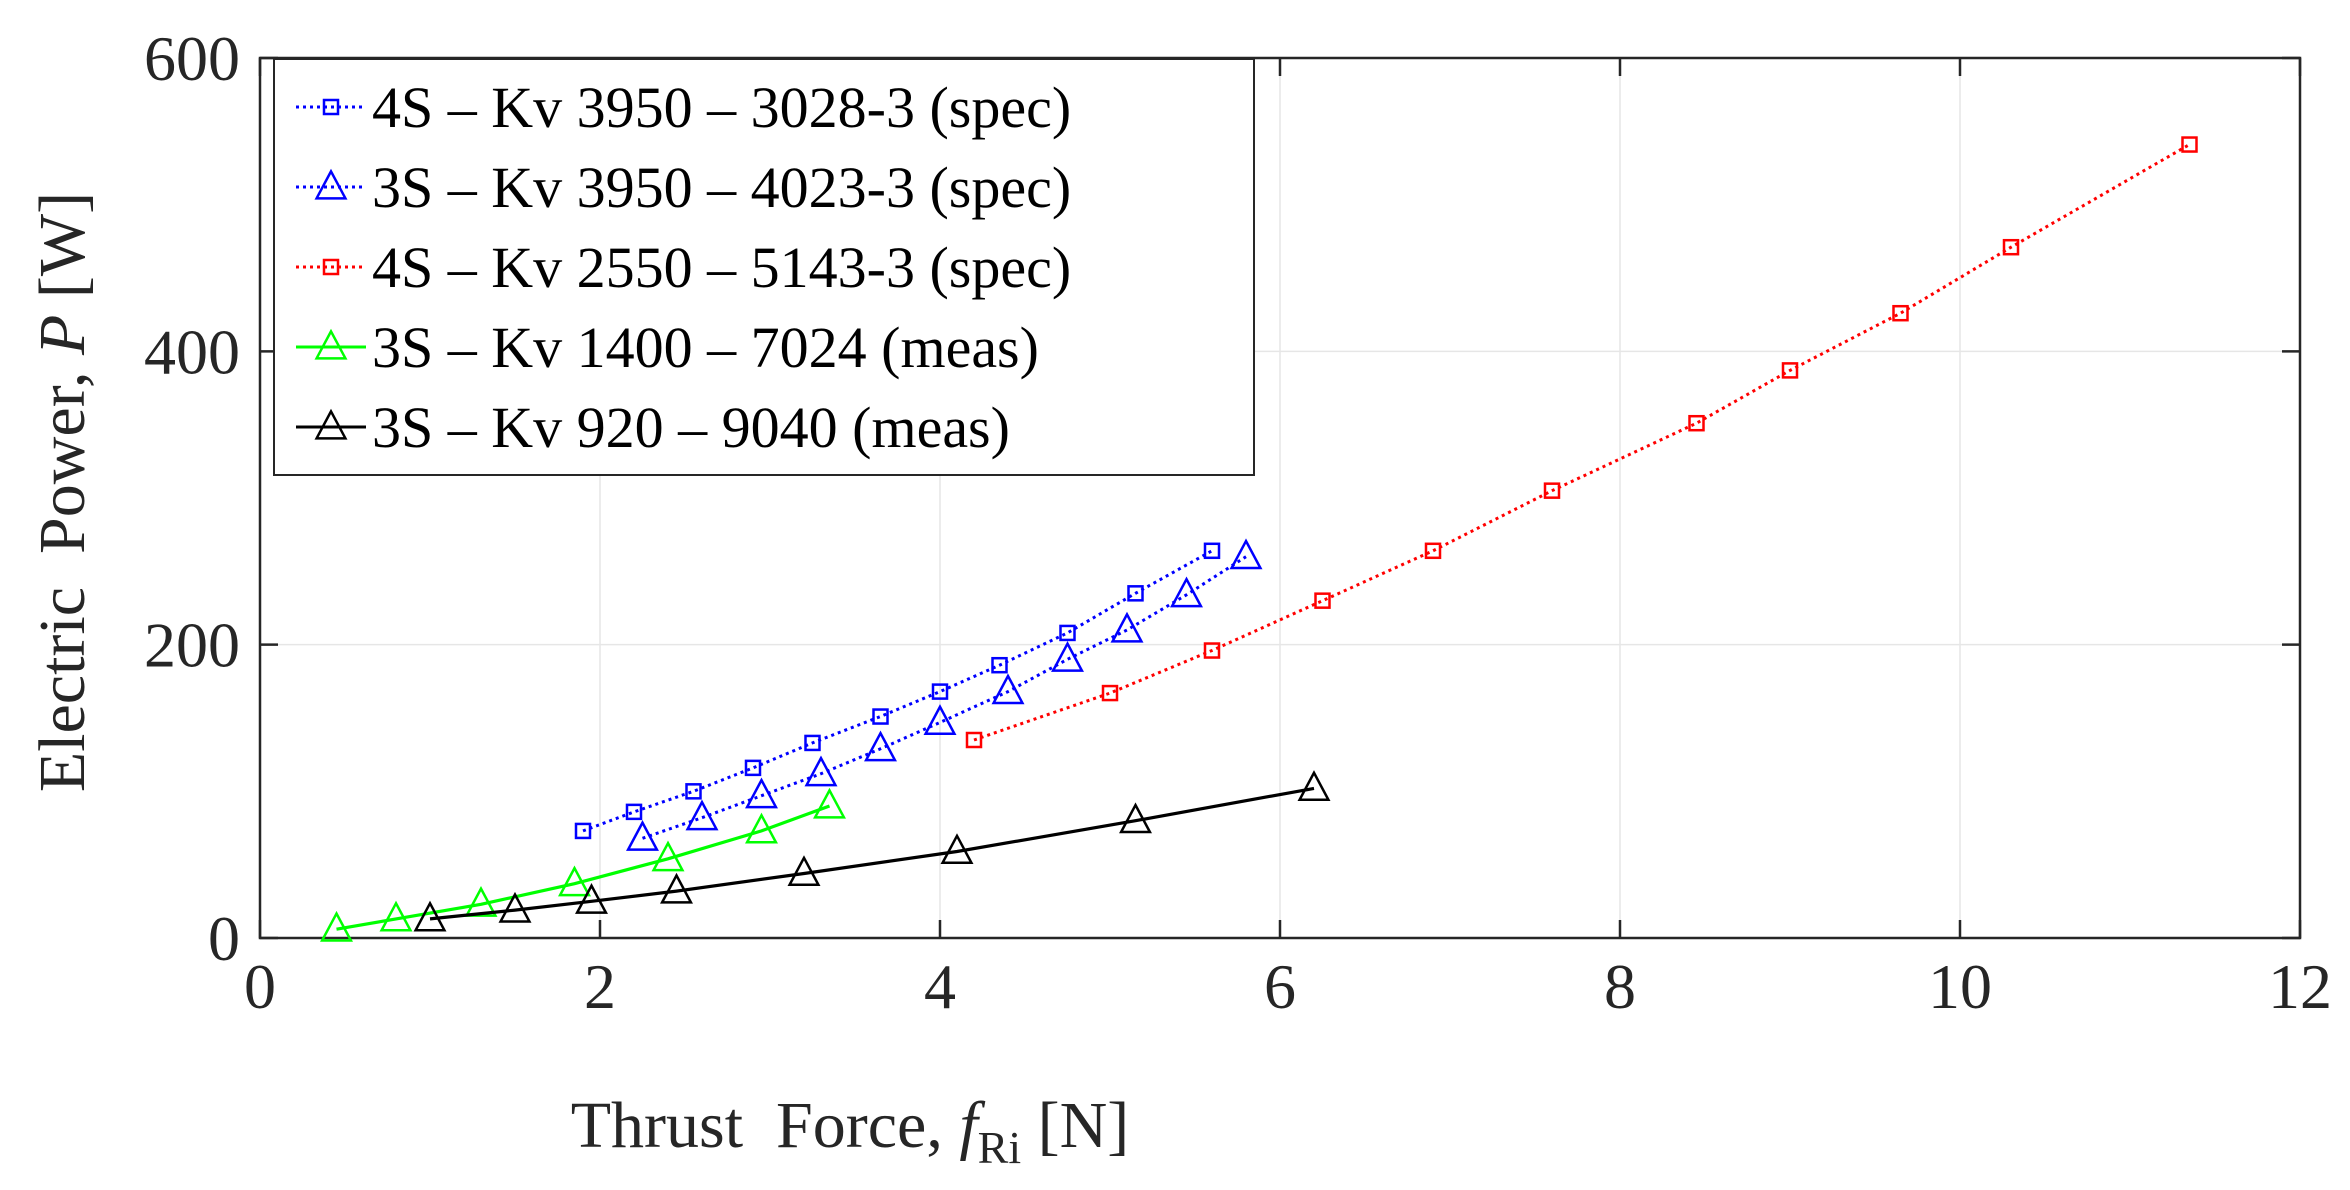  I want to click on svg-text: Thrust Force, fRi [N], so click(850, 1131).